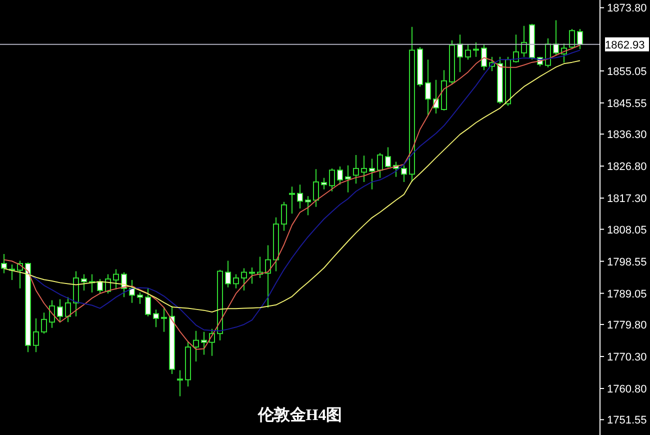  I want to click on y-tick-label: 1779.80, so click(627, 325).